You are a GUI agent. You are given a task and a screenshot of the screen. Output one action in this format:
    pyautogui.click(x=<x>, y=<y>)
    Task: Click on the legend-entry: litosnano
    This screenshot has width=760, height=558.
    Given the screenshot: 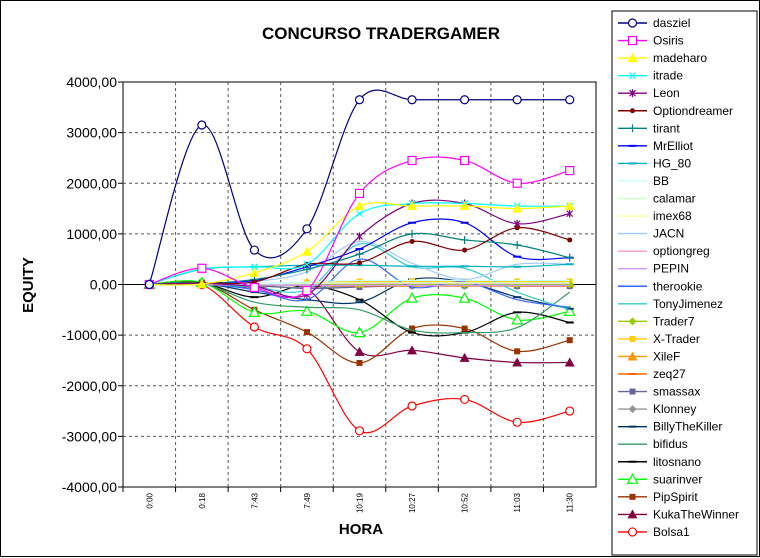 What is the action you would take?
    pyautogui.click(x=659, y=462)
    